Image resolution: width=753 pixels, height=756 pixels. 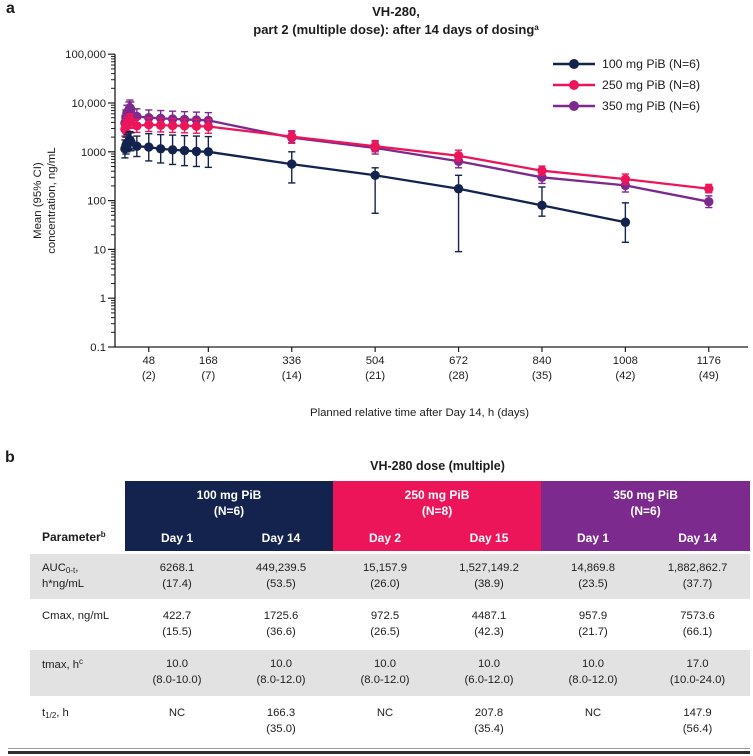 What do you see at coordinates (709, 376) in the screenshot?
I see `x-tick-day-label: (49)` at bounding box center [709, 376].